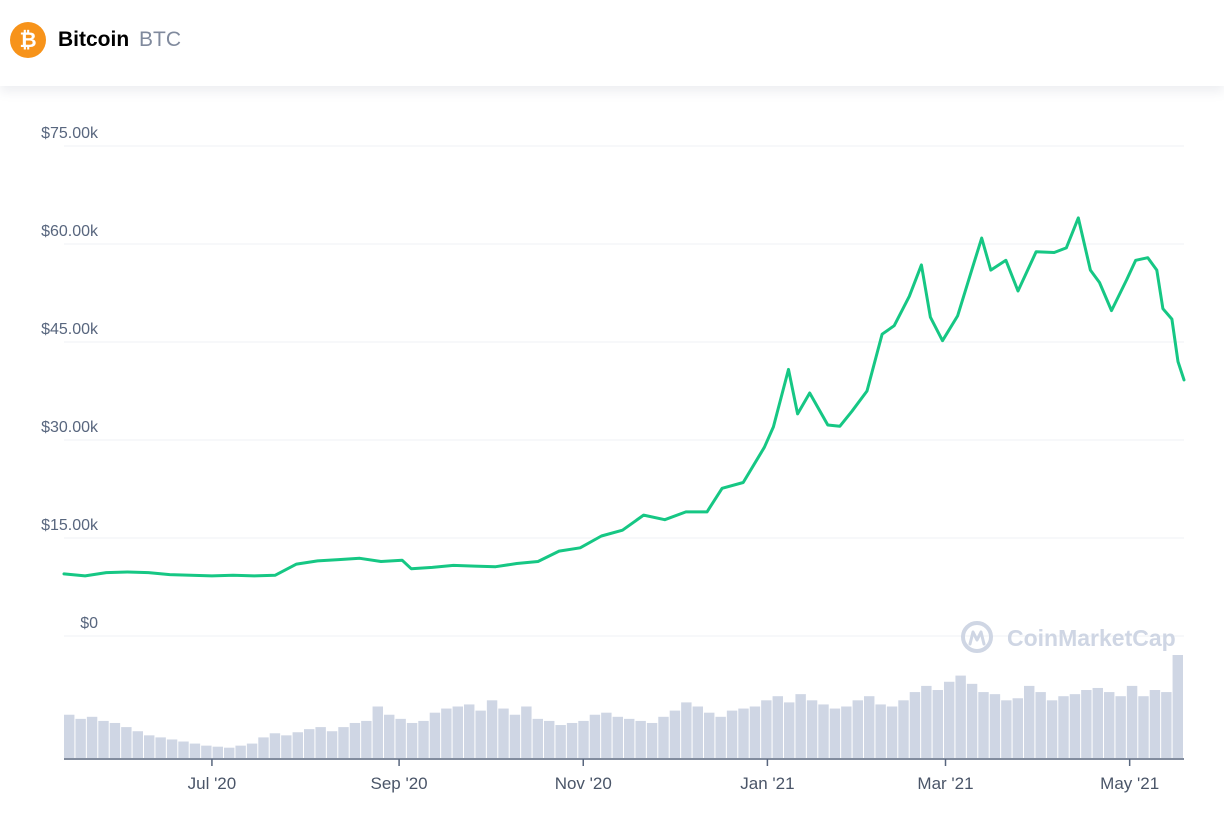 This screenshot has height=814, width=1224. What do you see at coordinates (583, 783) in the screenshot?
I see `x-tick-label: Nov '20` at bounding box center [583, 783].